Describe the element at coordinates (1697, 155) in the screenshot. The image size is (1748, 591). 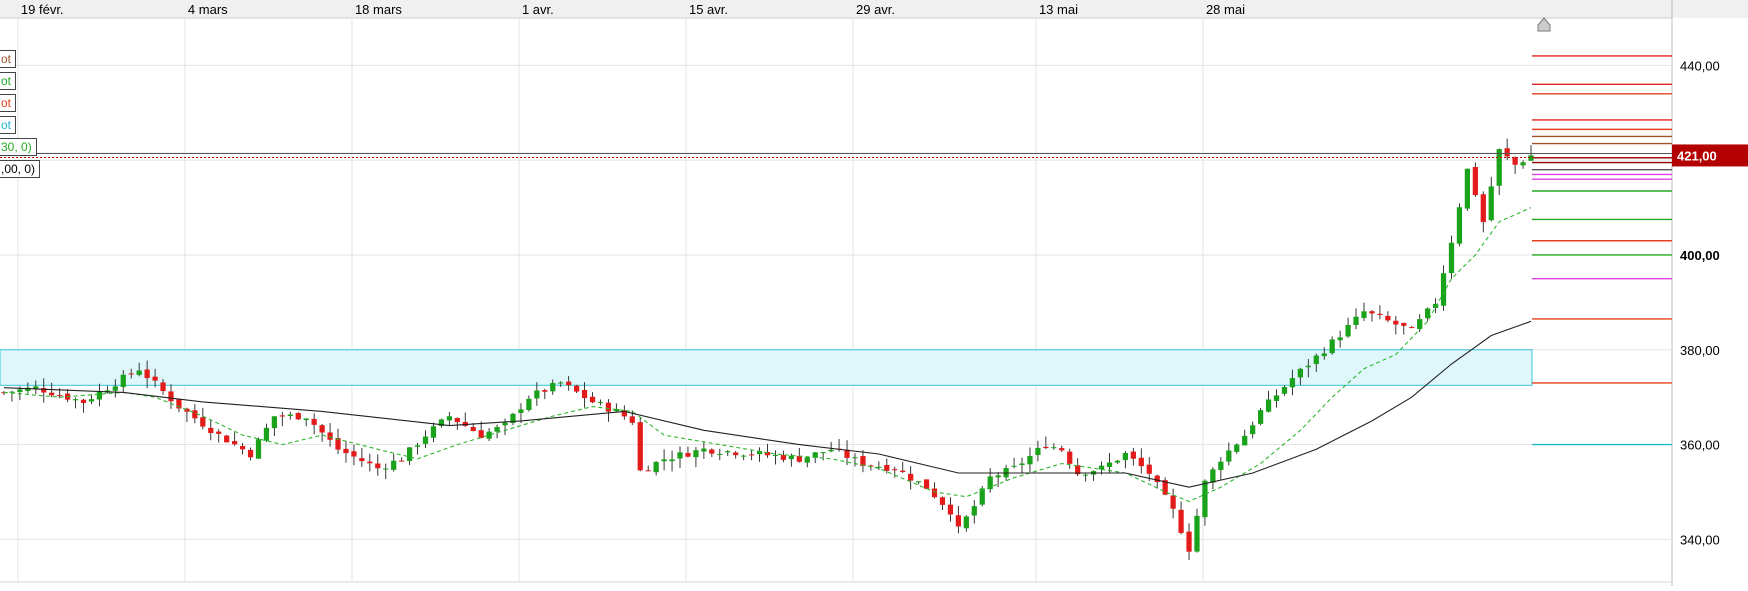
I see `last-price-label: 421,00` at that location.